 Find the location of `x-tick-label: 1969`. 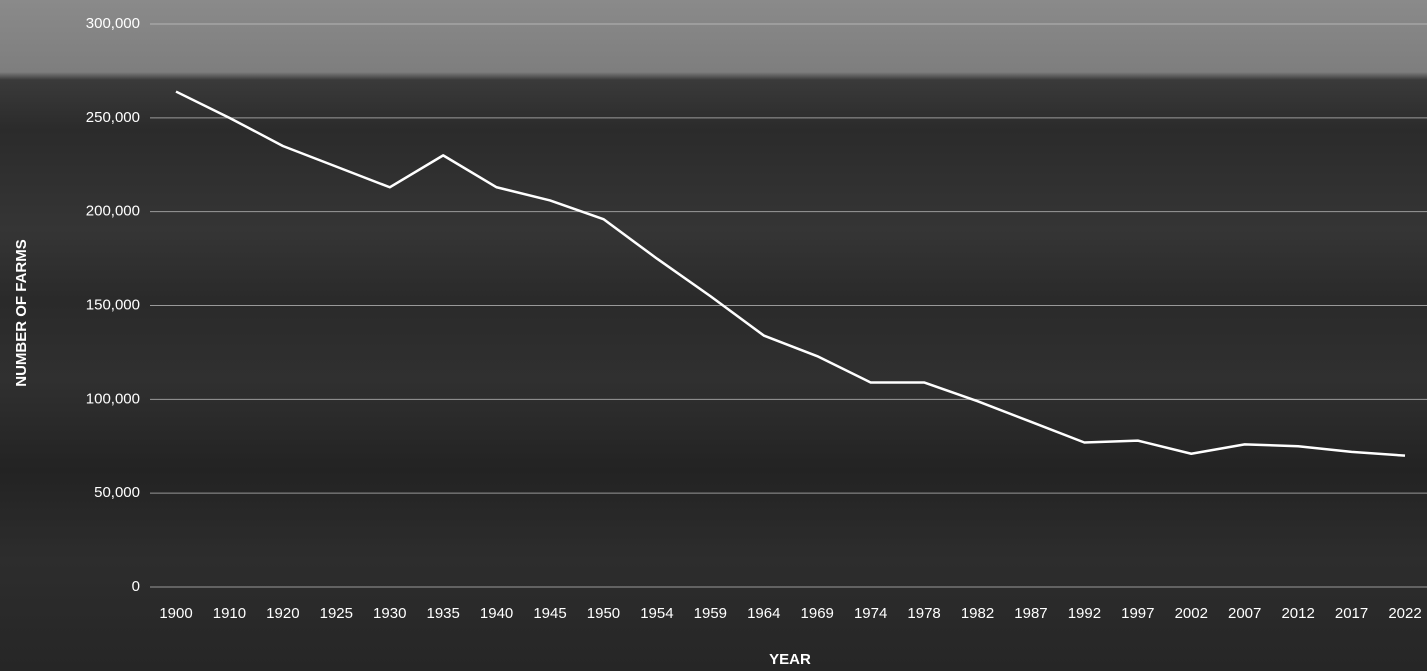

x-tick-label: 1969 is located at coordinates (817, 613).